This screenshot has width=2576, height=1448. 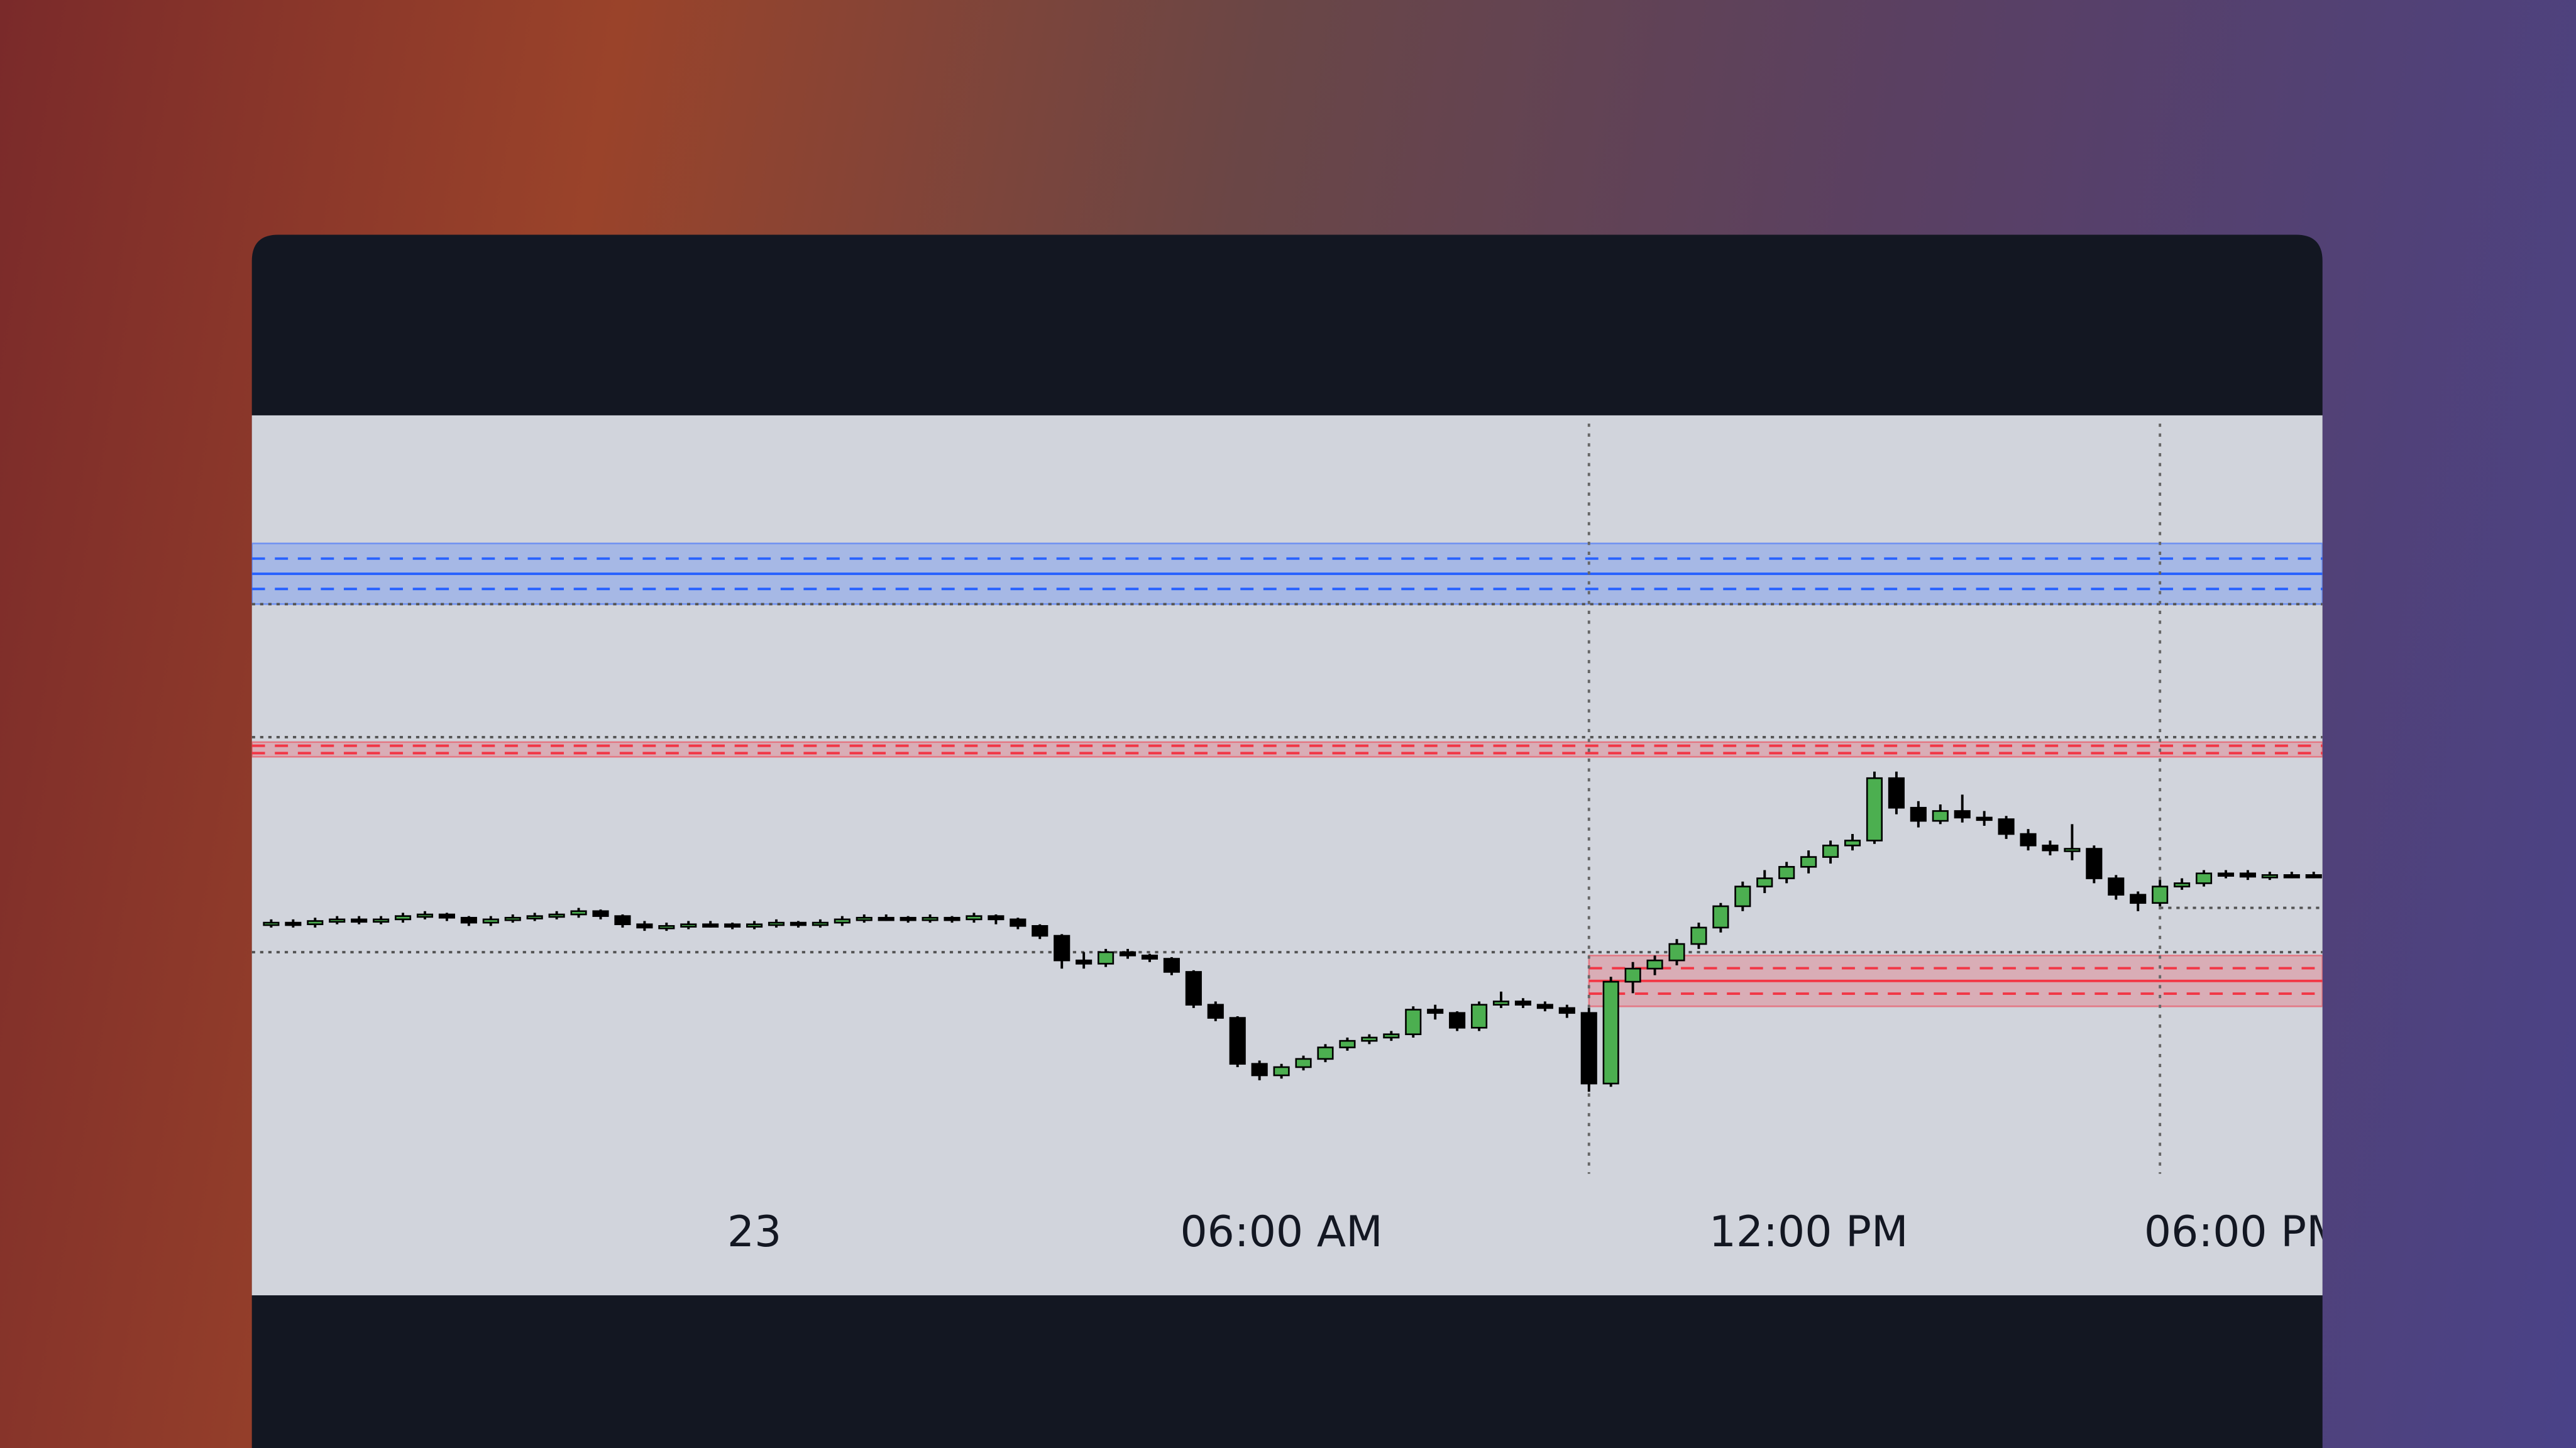 What do you see at coordinates (1281, 1232) in the screenshot?
I see `x-tick-label: 06:00 AM` at bounding box center [1281, 1232].